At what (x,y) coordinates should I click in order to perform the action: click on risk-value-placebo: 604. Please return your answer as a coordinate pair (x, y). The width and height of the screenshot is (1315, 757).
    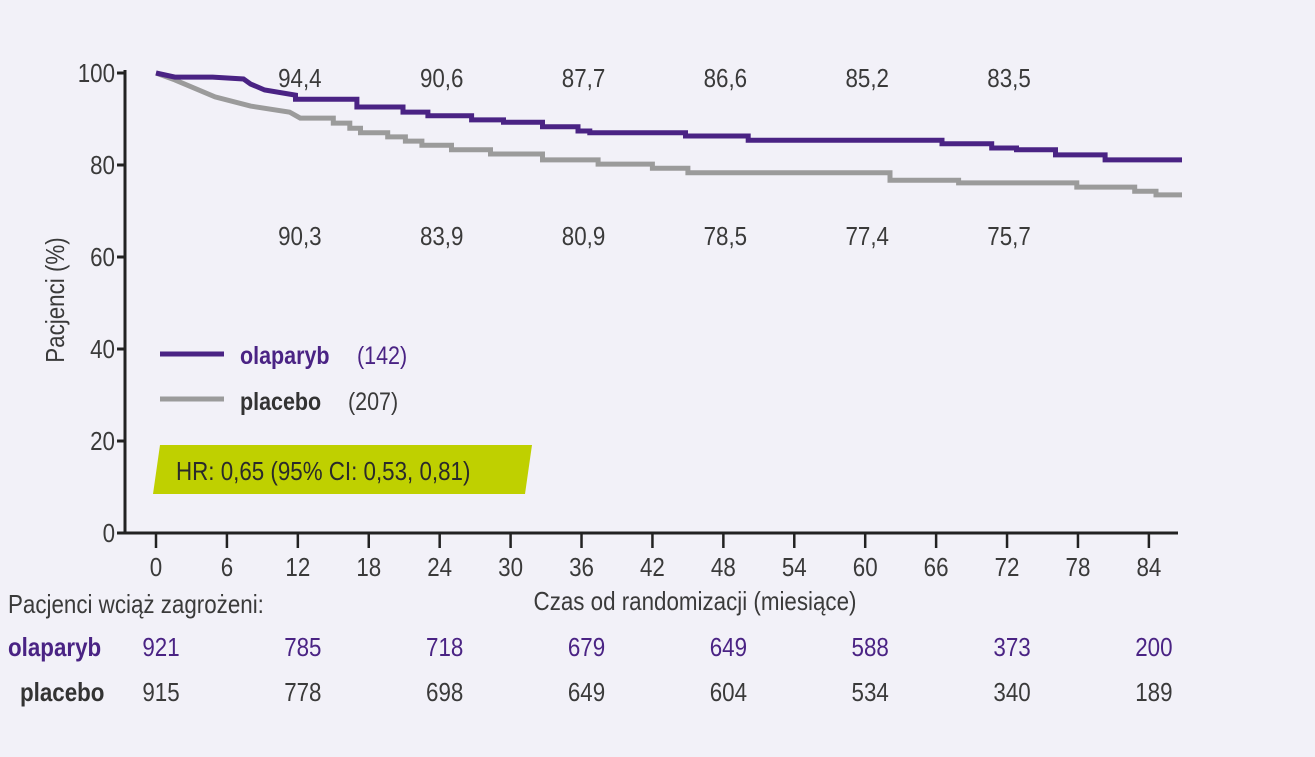
    Looking at the image, I should click on (728, 692).